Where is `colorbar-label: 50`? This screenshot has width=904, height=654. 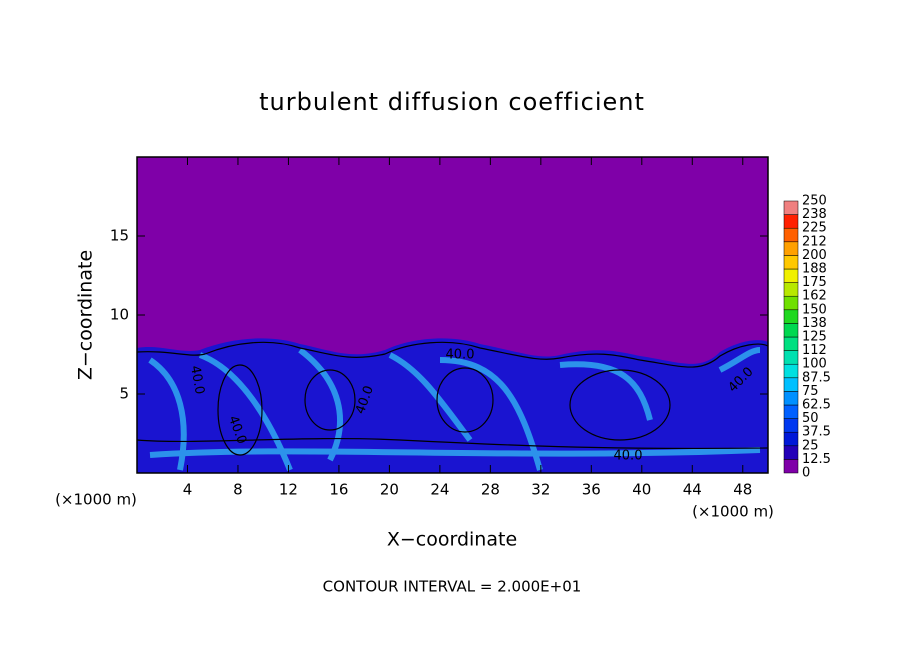
colorbar-label: 50 is located at coordinates (810, 418).